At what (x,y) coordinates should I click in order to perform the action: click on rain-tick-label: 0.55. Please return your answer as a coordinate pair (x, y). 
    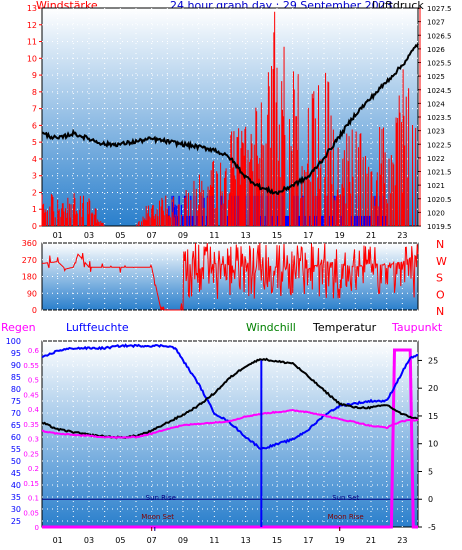
    Looking at the image, I should click on (31, 366).